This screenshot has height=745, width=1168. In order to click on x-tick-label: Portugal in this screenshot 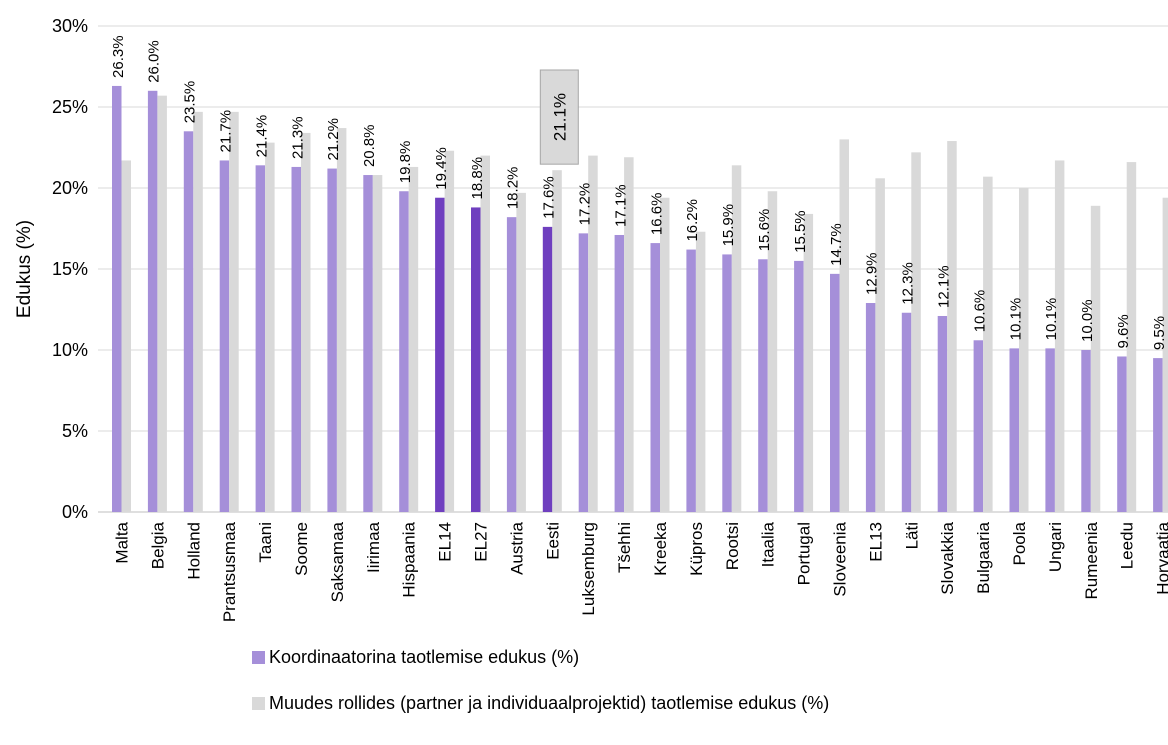, I will do `click(804, 553)`.